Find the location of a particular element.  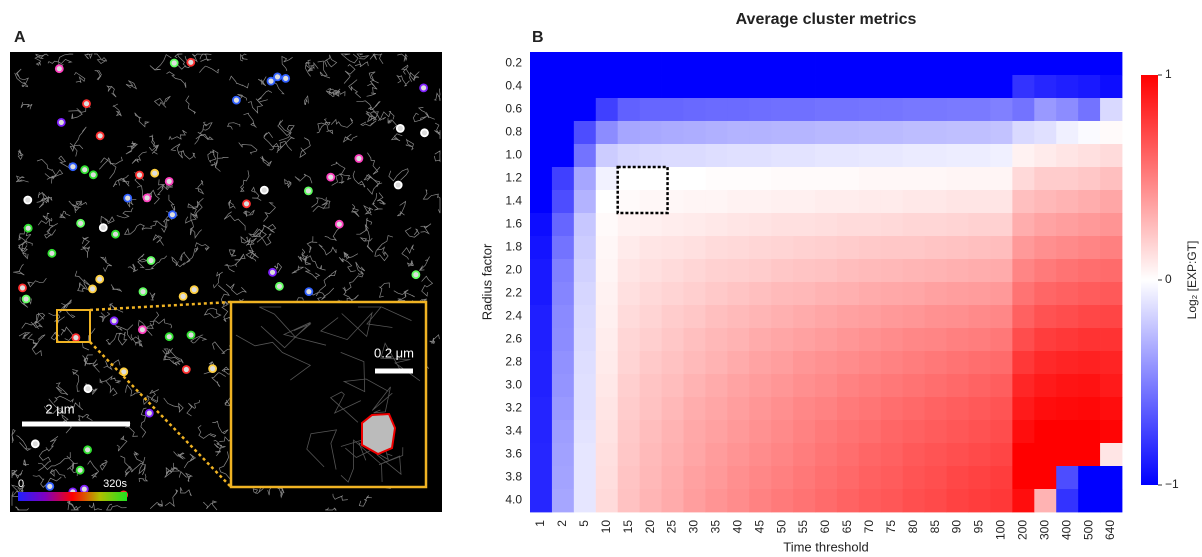

y-tick-label: 3.0 is located at coordinates (513, 385).